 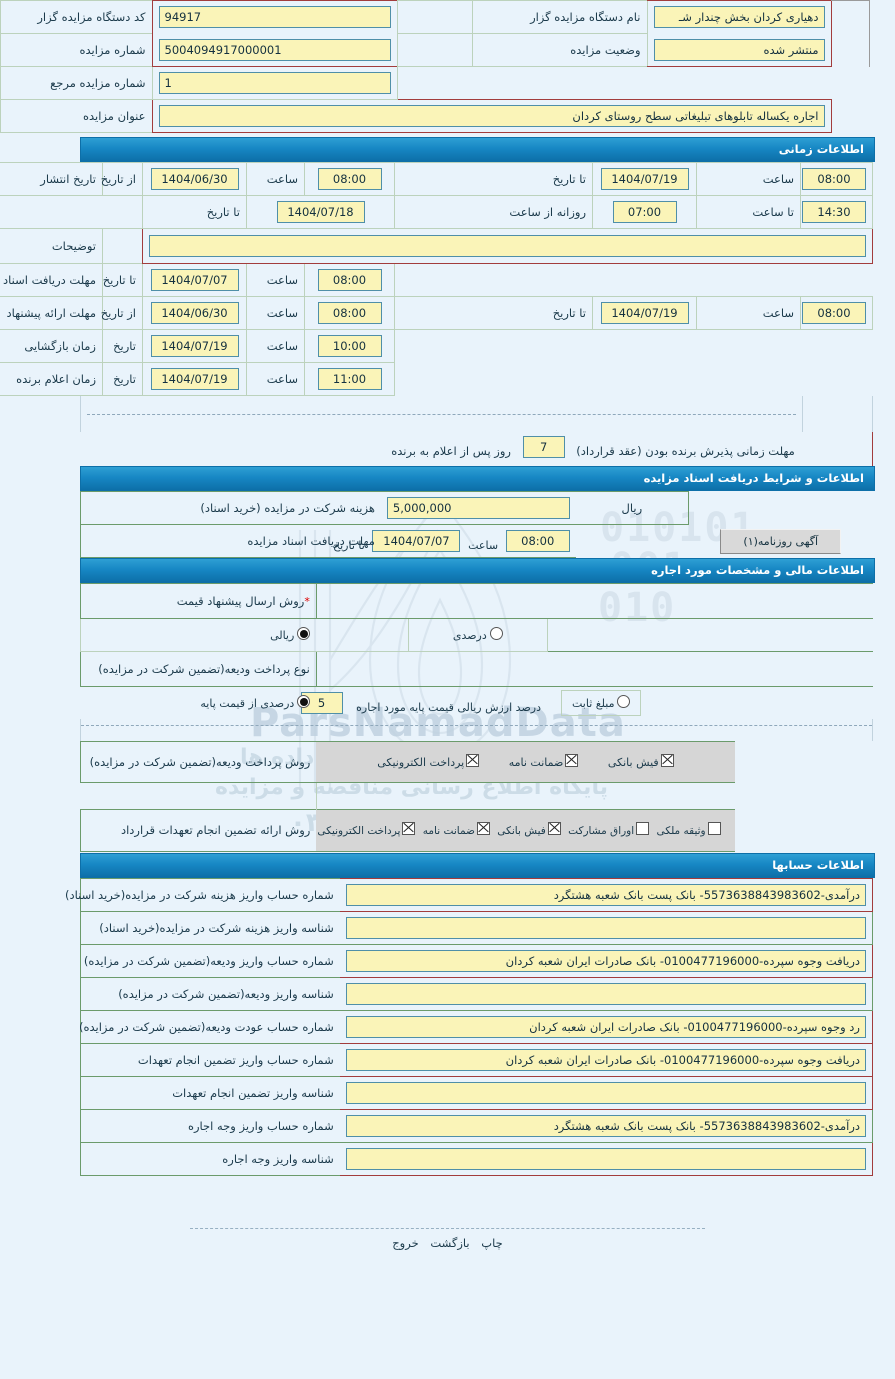 I want to click on deadline-fields-cell: 08:00 ساعت 1404/07/07 تا تاریخ, so click(x=454, y=541).